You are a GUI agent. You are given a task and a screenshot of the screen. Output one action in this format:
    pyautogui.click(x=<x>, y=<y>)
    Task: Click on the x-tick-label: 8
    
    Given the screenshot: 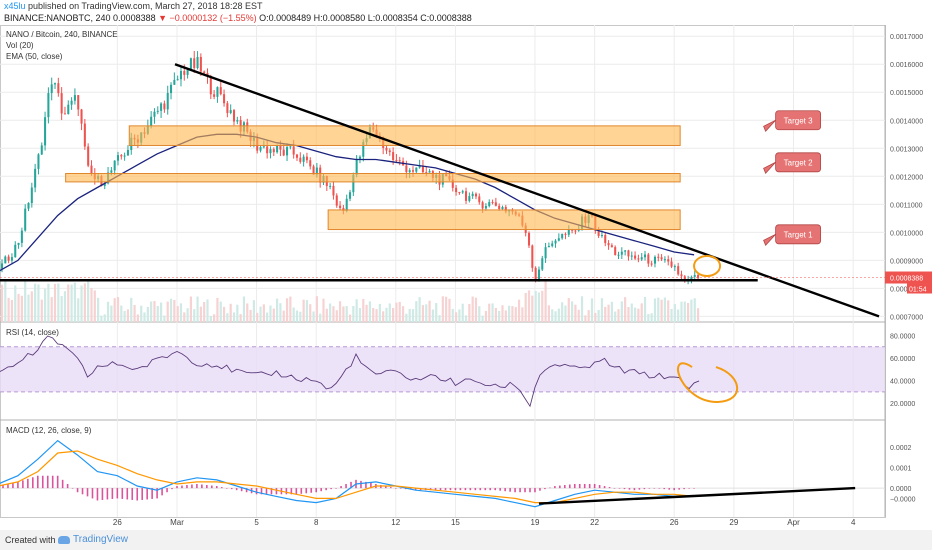 What is the action you would take?
    pyautogui.click(x=316, y=522)
    